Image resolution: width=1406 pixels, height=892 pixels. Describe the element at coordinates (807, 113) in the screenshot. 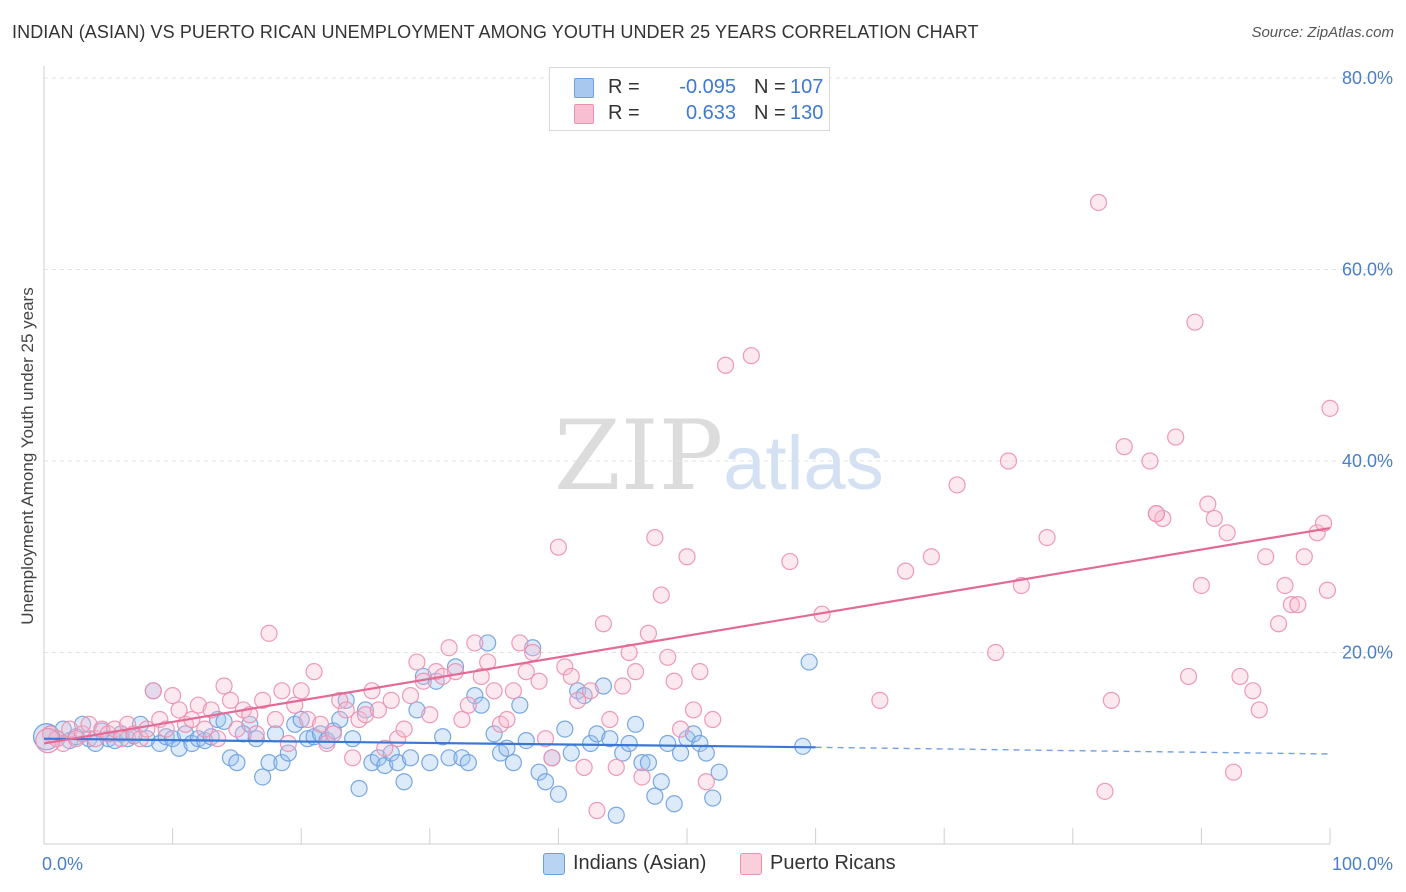

I see `legend-n-value: 130` at that location.